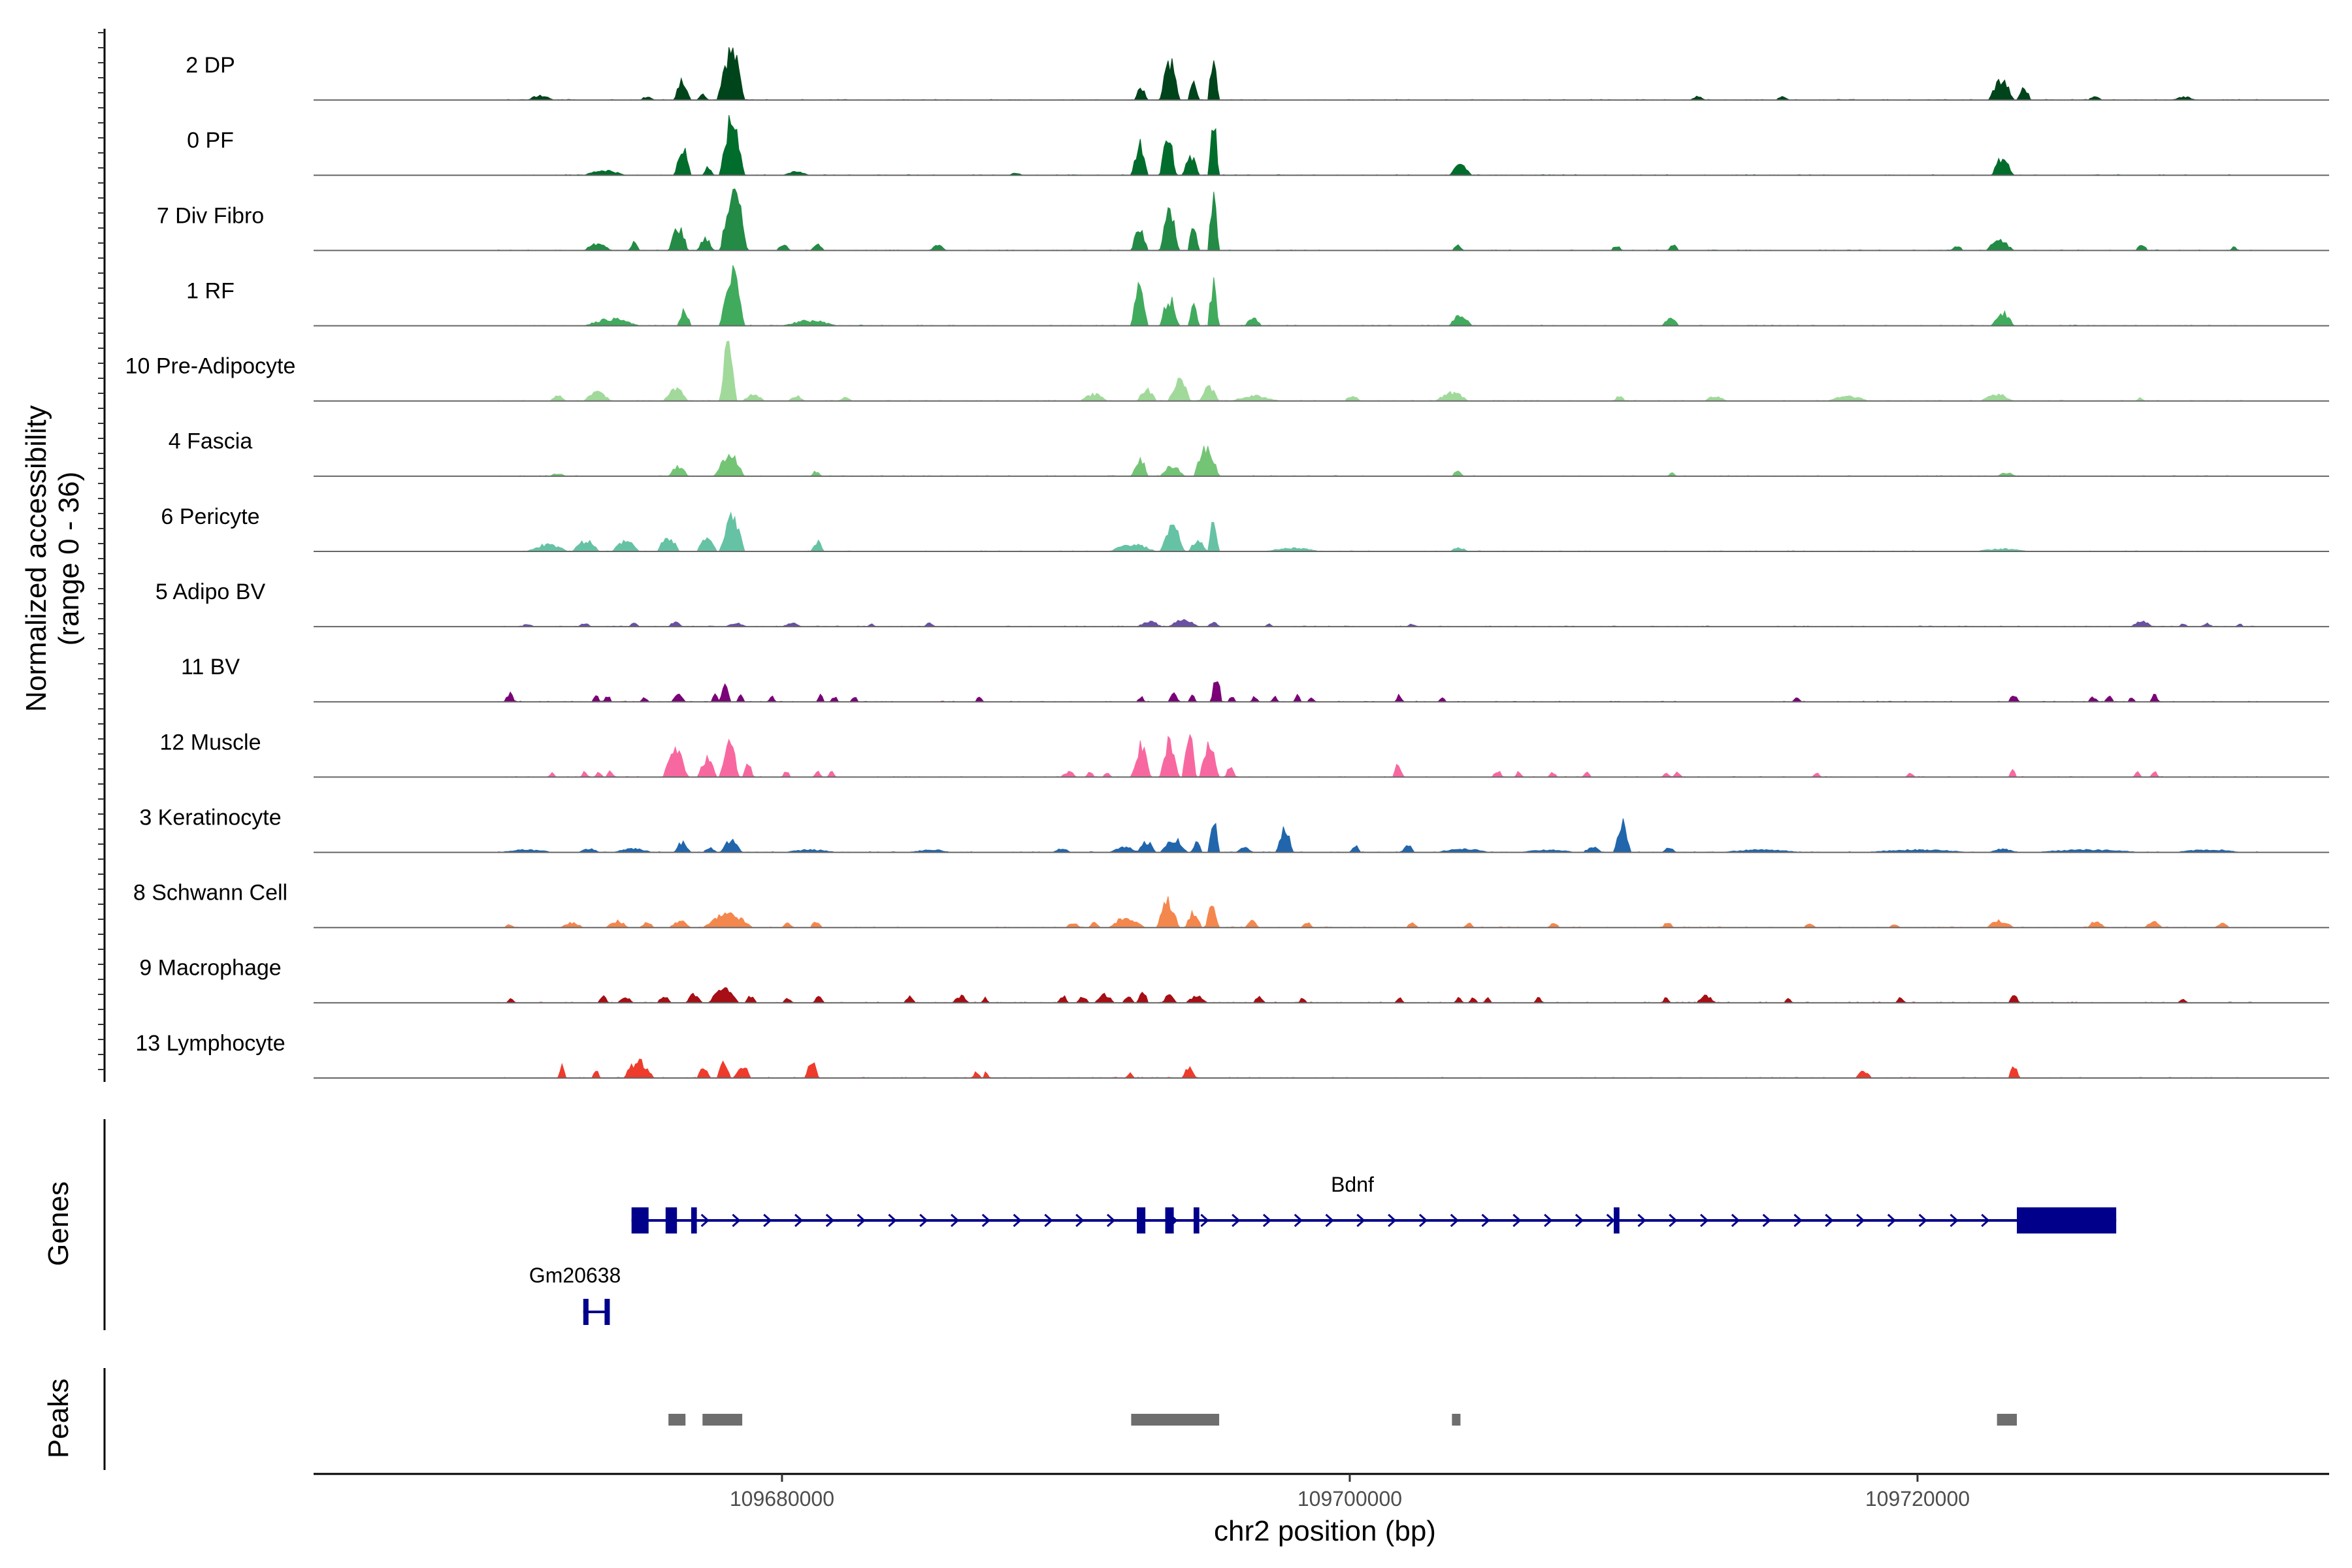 This screenshot has height=1568, width=2352. Describe the element at coordinates (210, 140) in the screenshot. I see `track-label-1: 0 PF` at that location.